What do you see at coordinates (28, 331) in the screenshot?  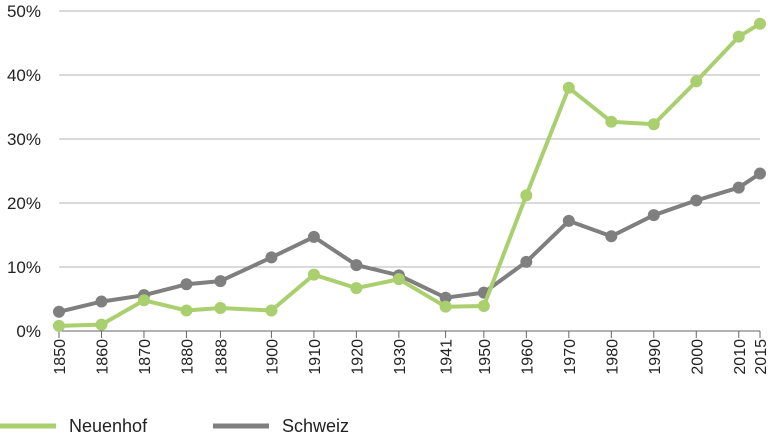 I see `y-tick-label: 0%` at bounding box center [28, 331].